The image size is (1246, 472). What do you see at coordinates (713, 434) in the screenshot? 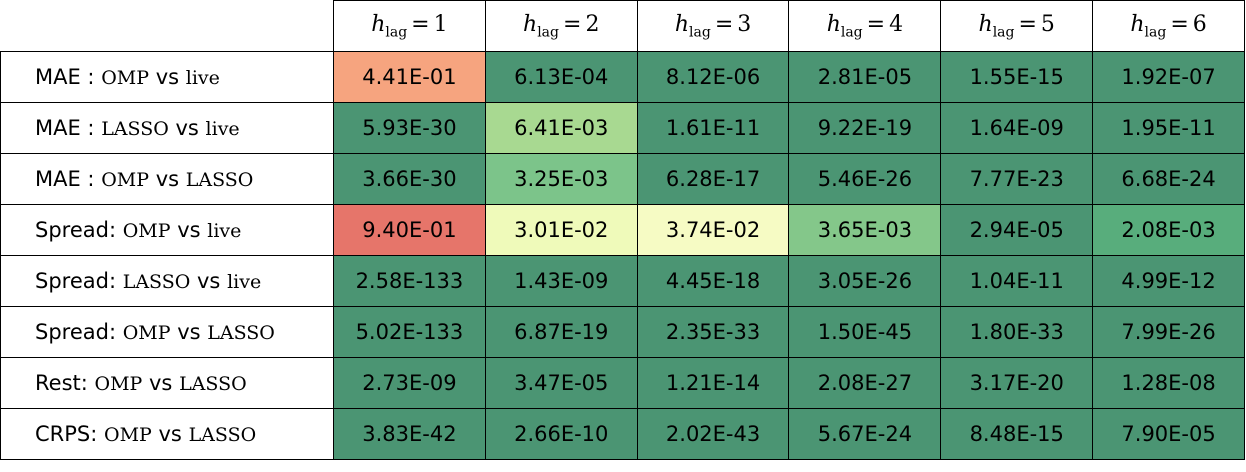
I see `value-cell: 2.02E-43` at bounding box center [713, 434].